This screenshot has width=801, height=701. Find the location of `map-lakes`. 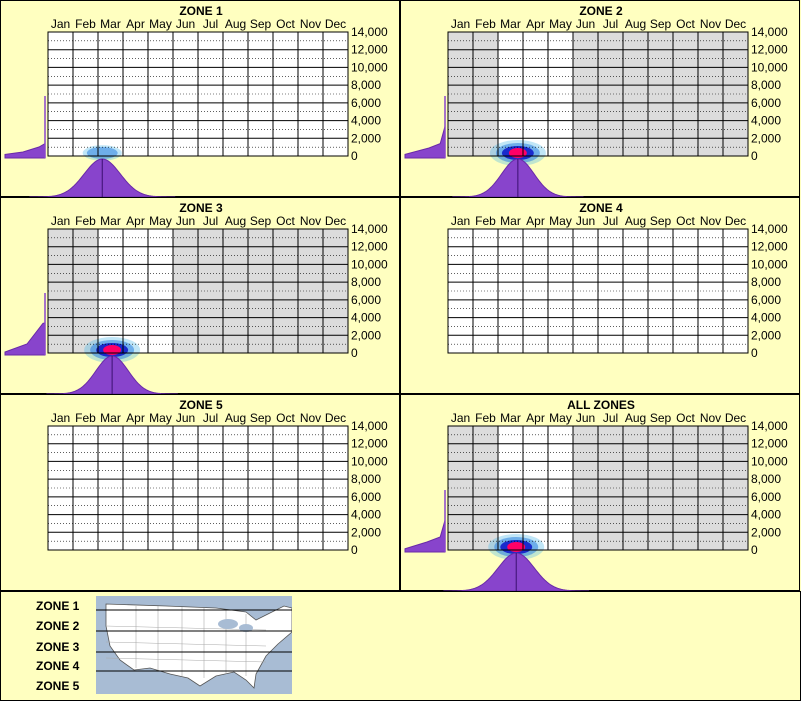

map-lakes is located at coordinates (246, 628).